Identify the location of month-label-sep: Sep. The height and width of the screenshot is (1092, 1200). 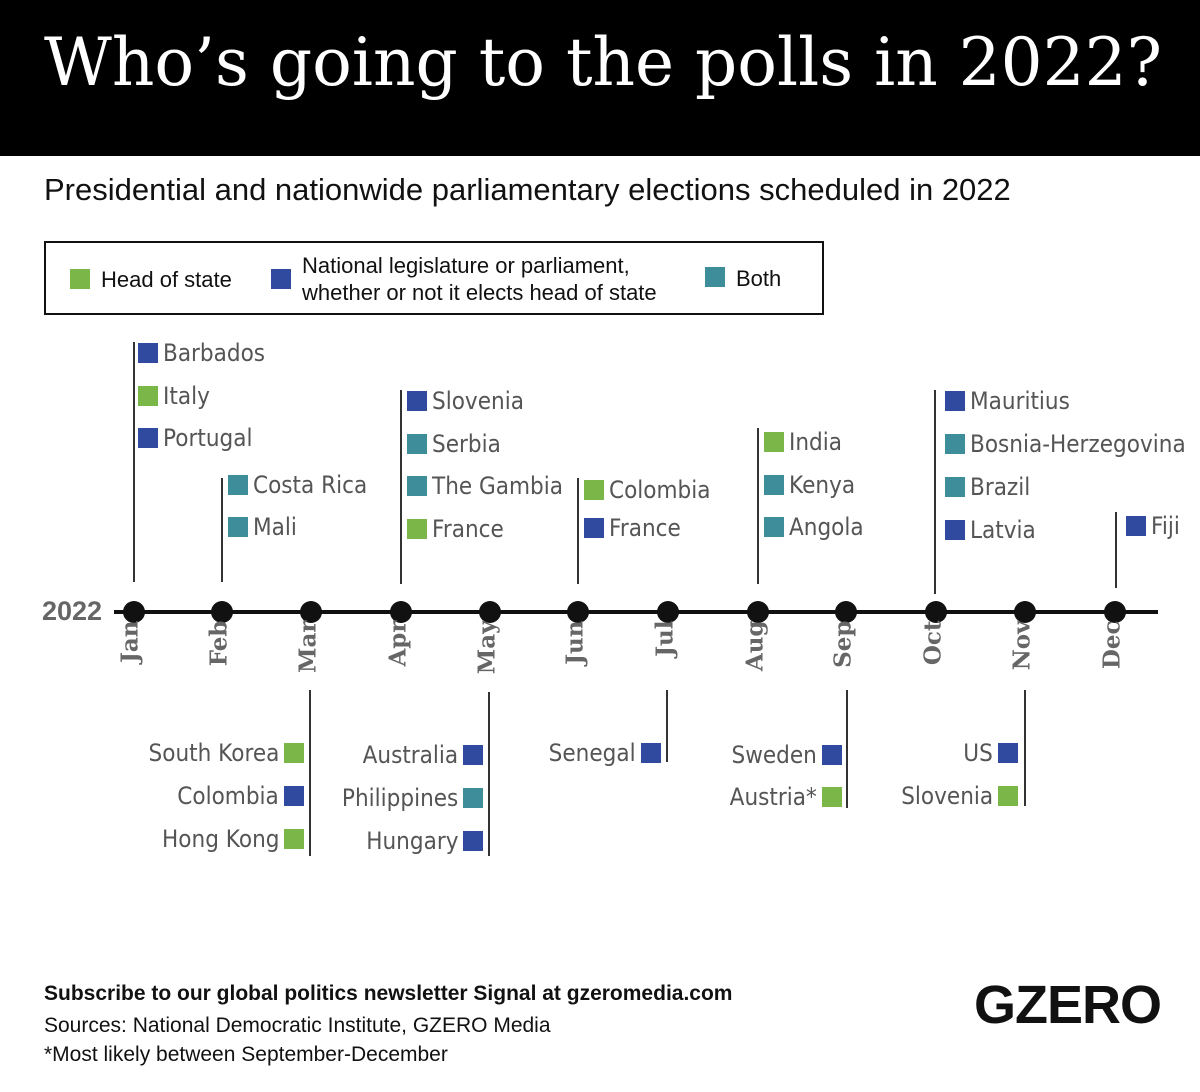
(843, 644).